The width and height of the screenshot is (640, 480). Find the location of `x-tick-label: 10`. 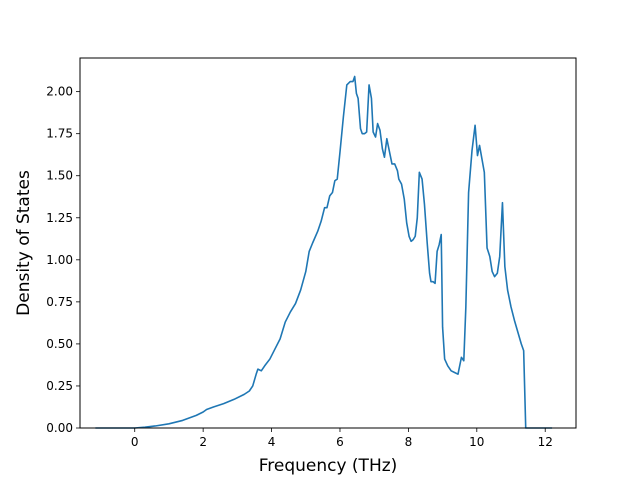

x-tick-label: 10 is located at coordinates (476, 442).